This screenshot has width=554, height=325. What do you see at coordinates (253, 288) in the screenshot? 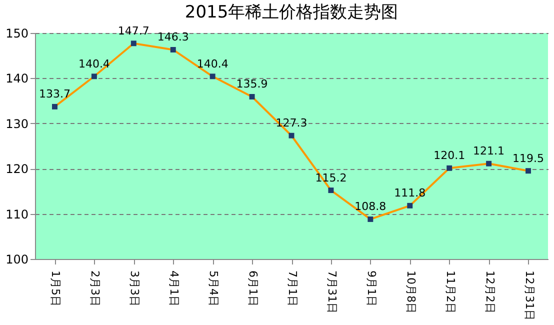
I see `x-tick-label: 6月1日` at bounding box center [253, 288].